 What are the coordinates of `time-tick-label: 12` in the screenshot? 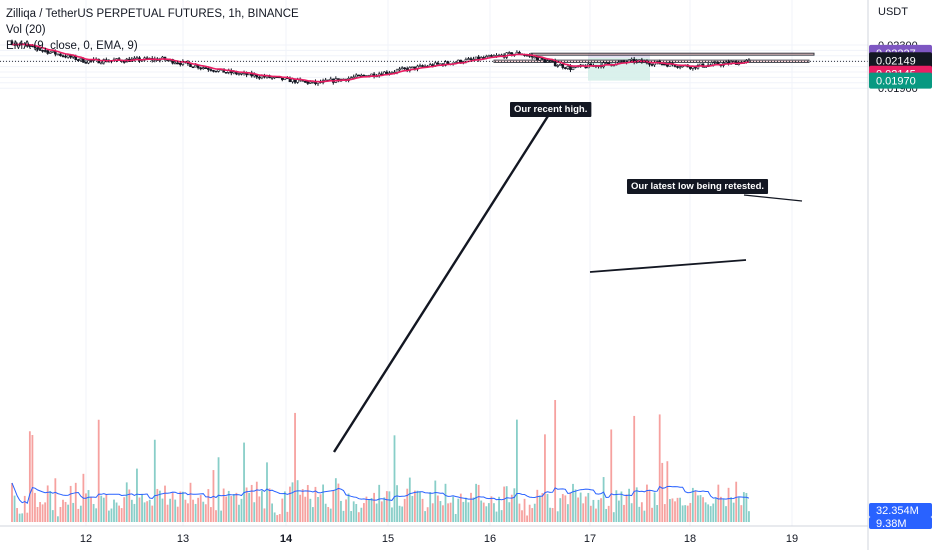 It's located at (86, 539).